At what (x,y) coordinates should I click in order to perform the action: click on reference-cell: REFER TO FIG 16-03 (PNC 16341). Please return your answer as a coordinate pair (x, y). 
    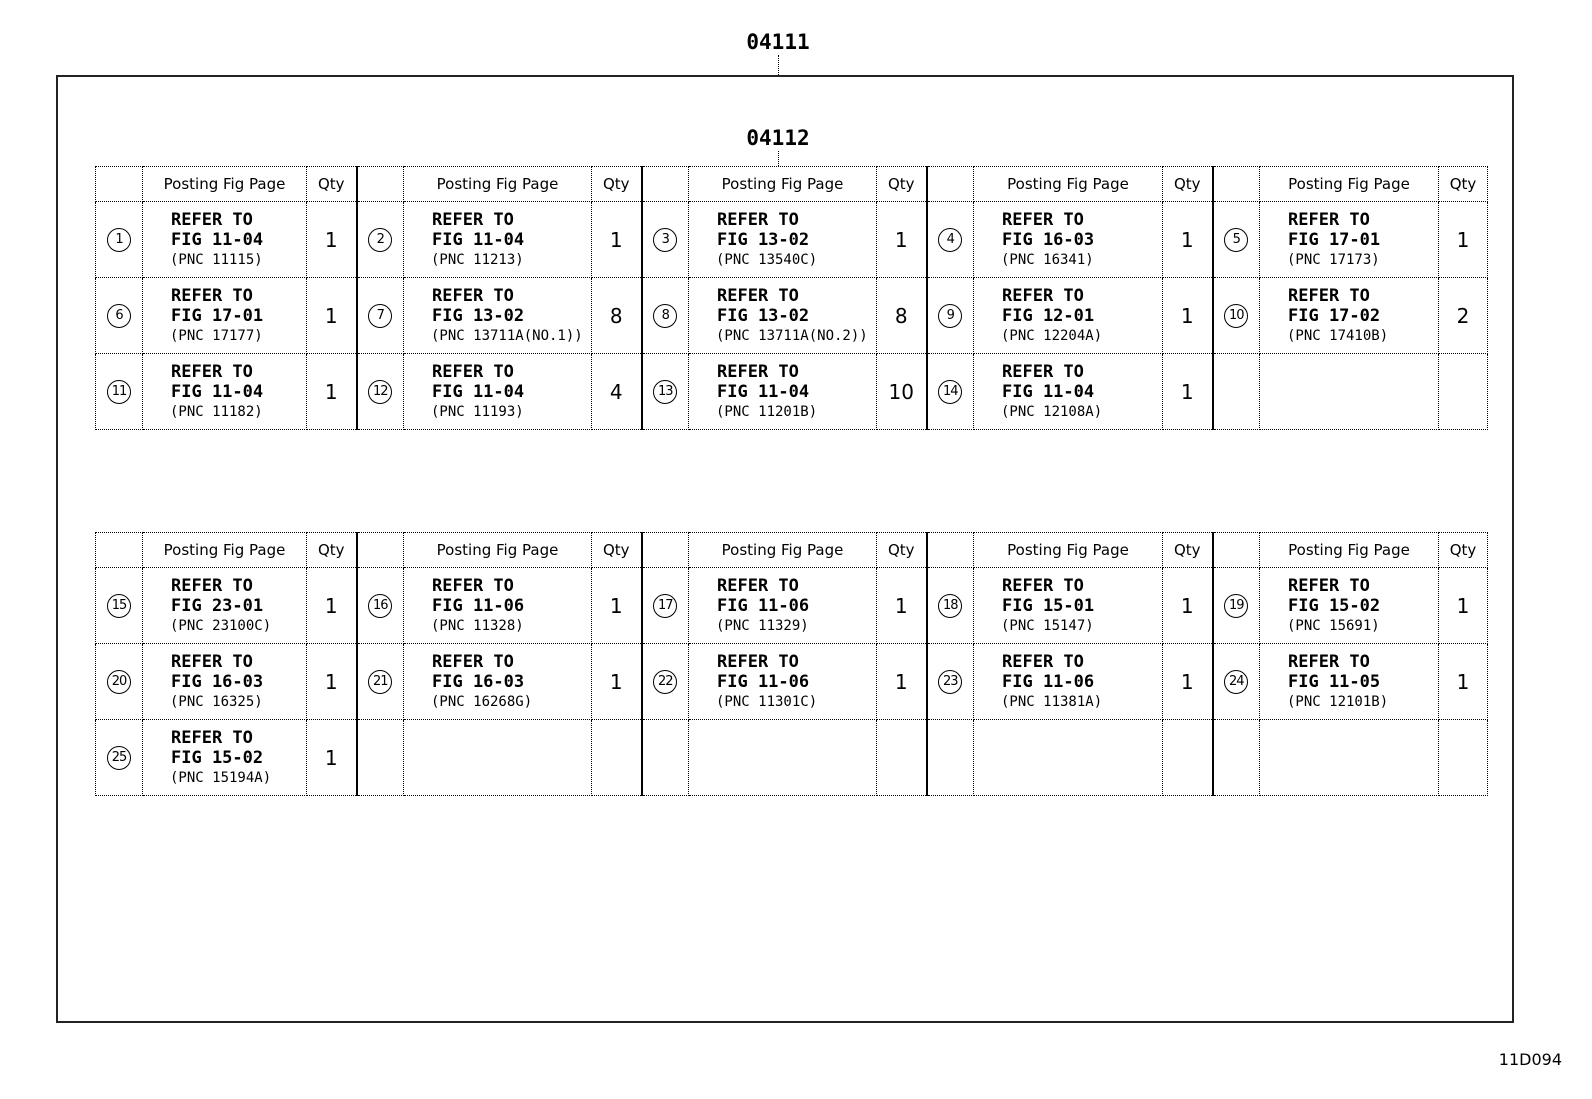
    Looking at the image, I should click on (1068, 239).